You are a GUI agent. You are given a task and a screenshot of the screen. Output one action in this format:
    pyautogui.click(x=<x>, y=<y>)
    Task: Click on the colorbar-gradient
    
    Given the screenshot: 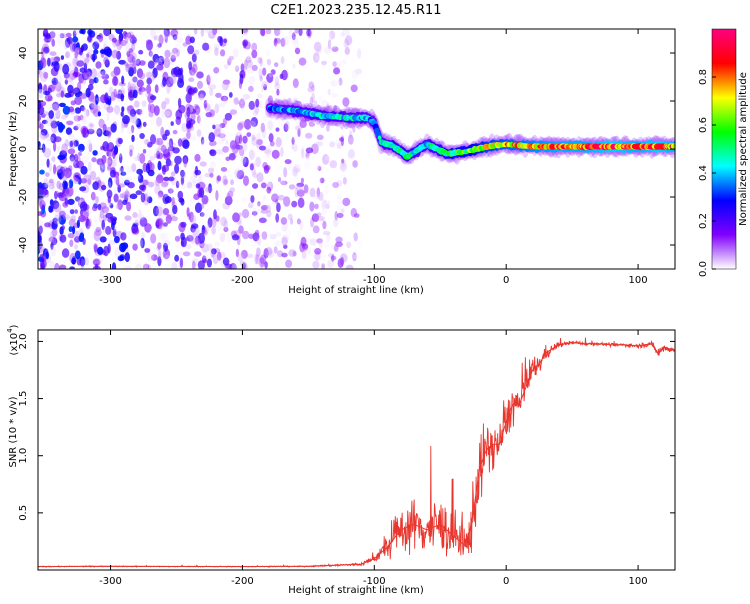 What is the action you would take?
    pyautogui.click(x=724, y=149)
    